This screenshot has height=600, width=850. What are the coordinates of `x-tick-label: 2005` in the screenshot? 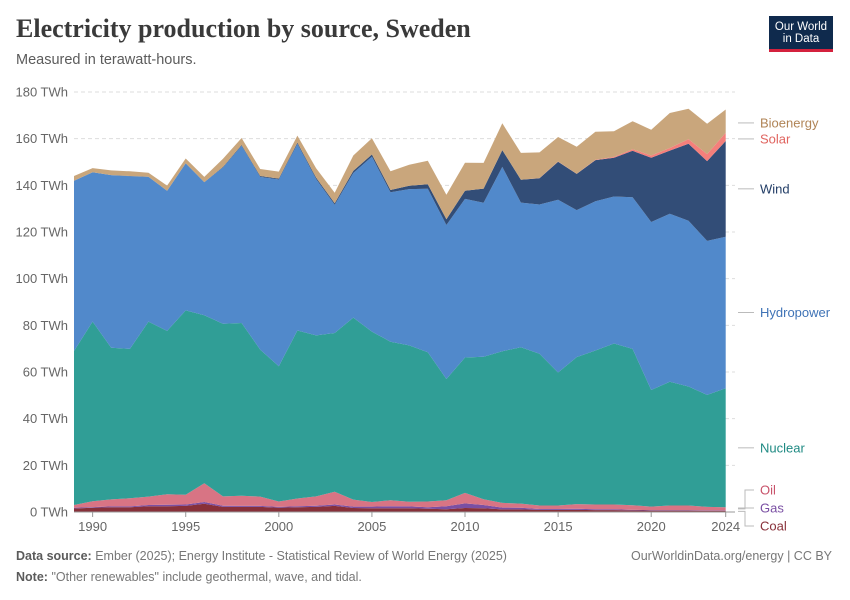 It's located at (371, 526).